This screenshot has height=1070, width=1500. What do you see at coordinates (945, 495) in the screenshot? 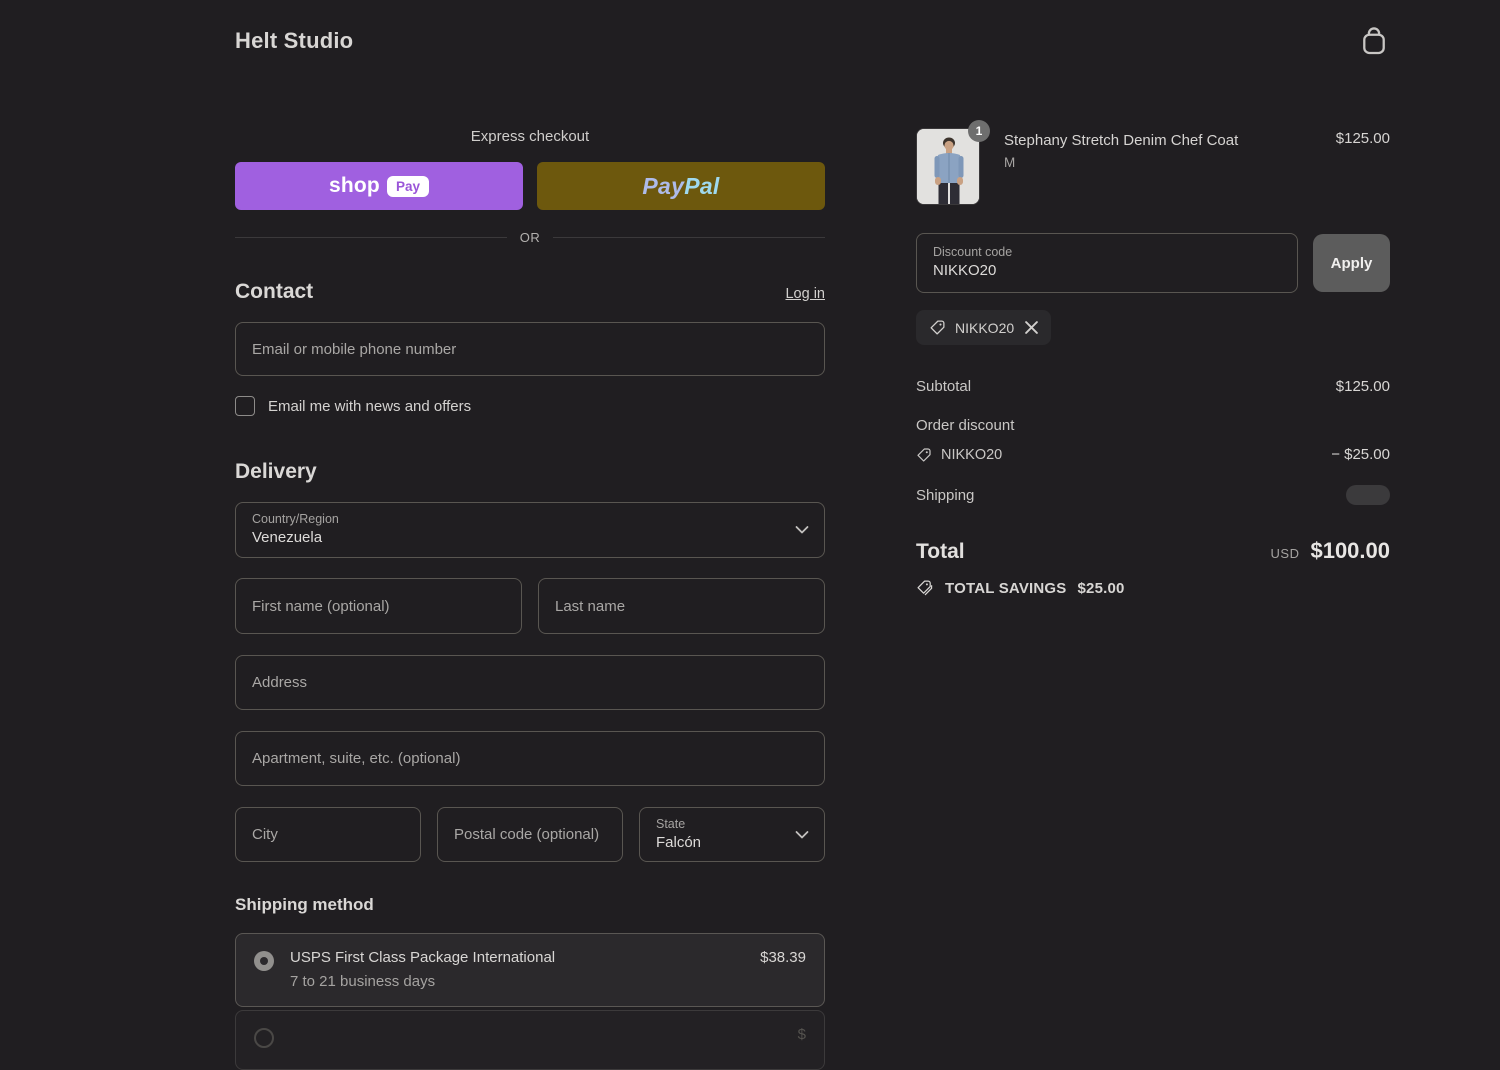
I see `shipping-row-label: Shipping` at bounding box center [945, 495].